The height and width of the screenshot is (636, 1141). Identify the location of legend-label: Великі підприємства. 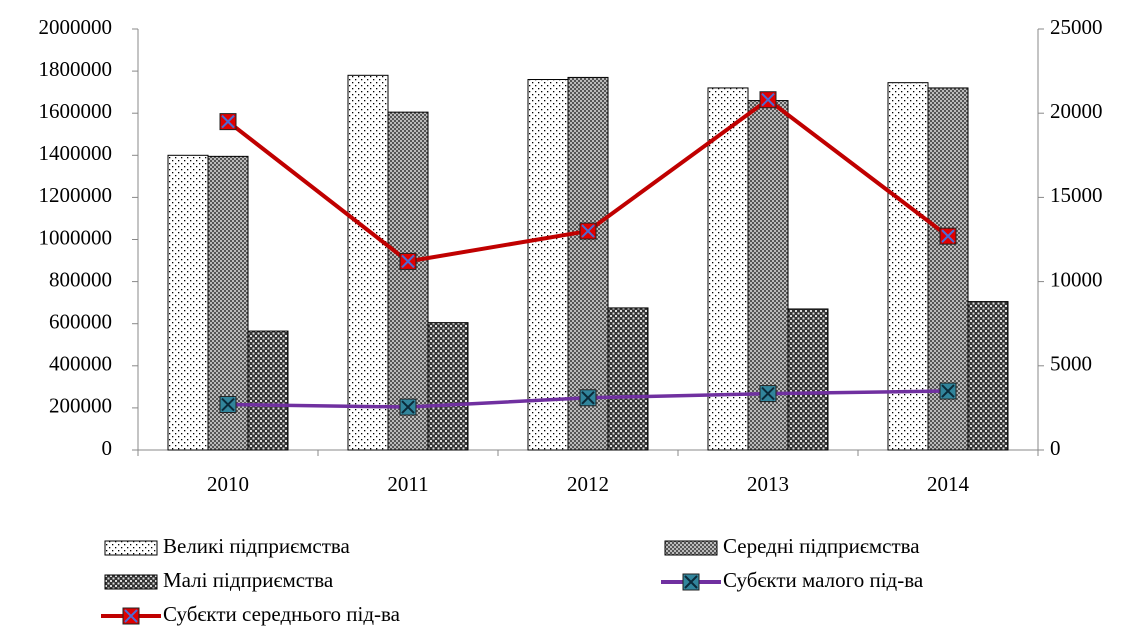
(257, 546).